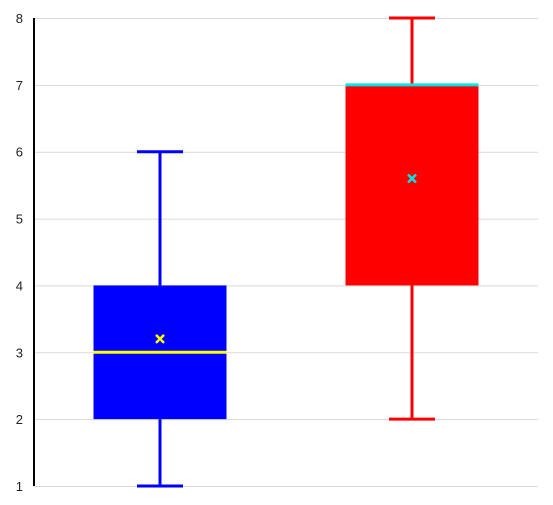 The width and height of the screenshot is (553, 505). I want to click on y-tick-label: 3, so click(19, 352).